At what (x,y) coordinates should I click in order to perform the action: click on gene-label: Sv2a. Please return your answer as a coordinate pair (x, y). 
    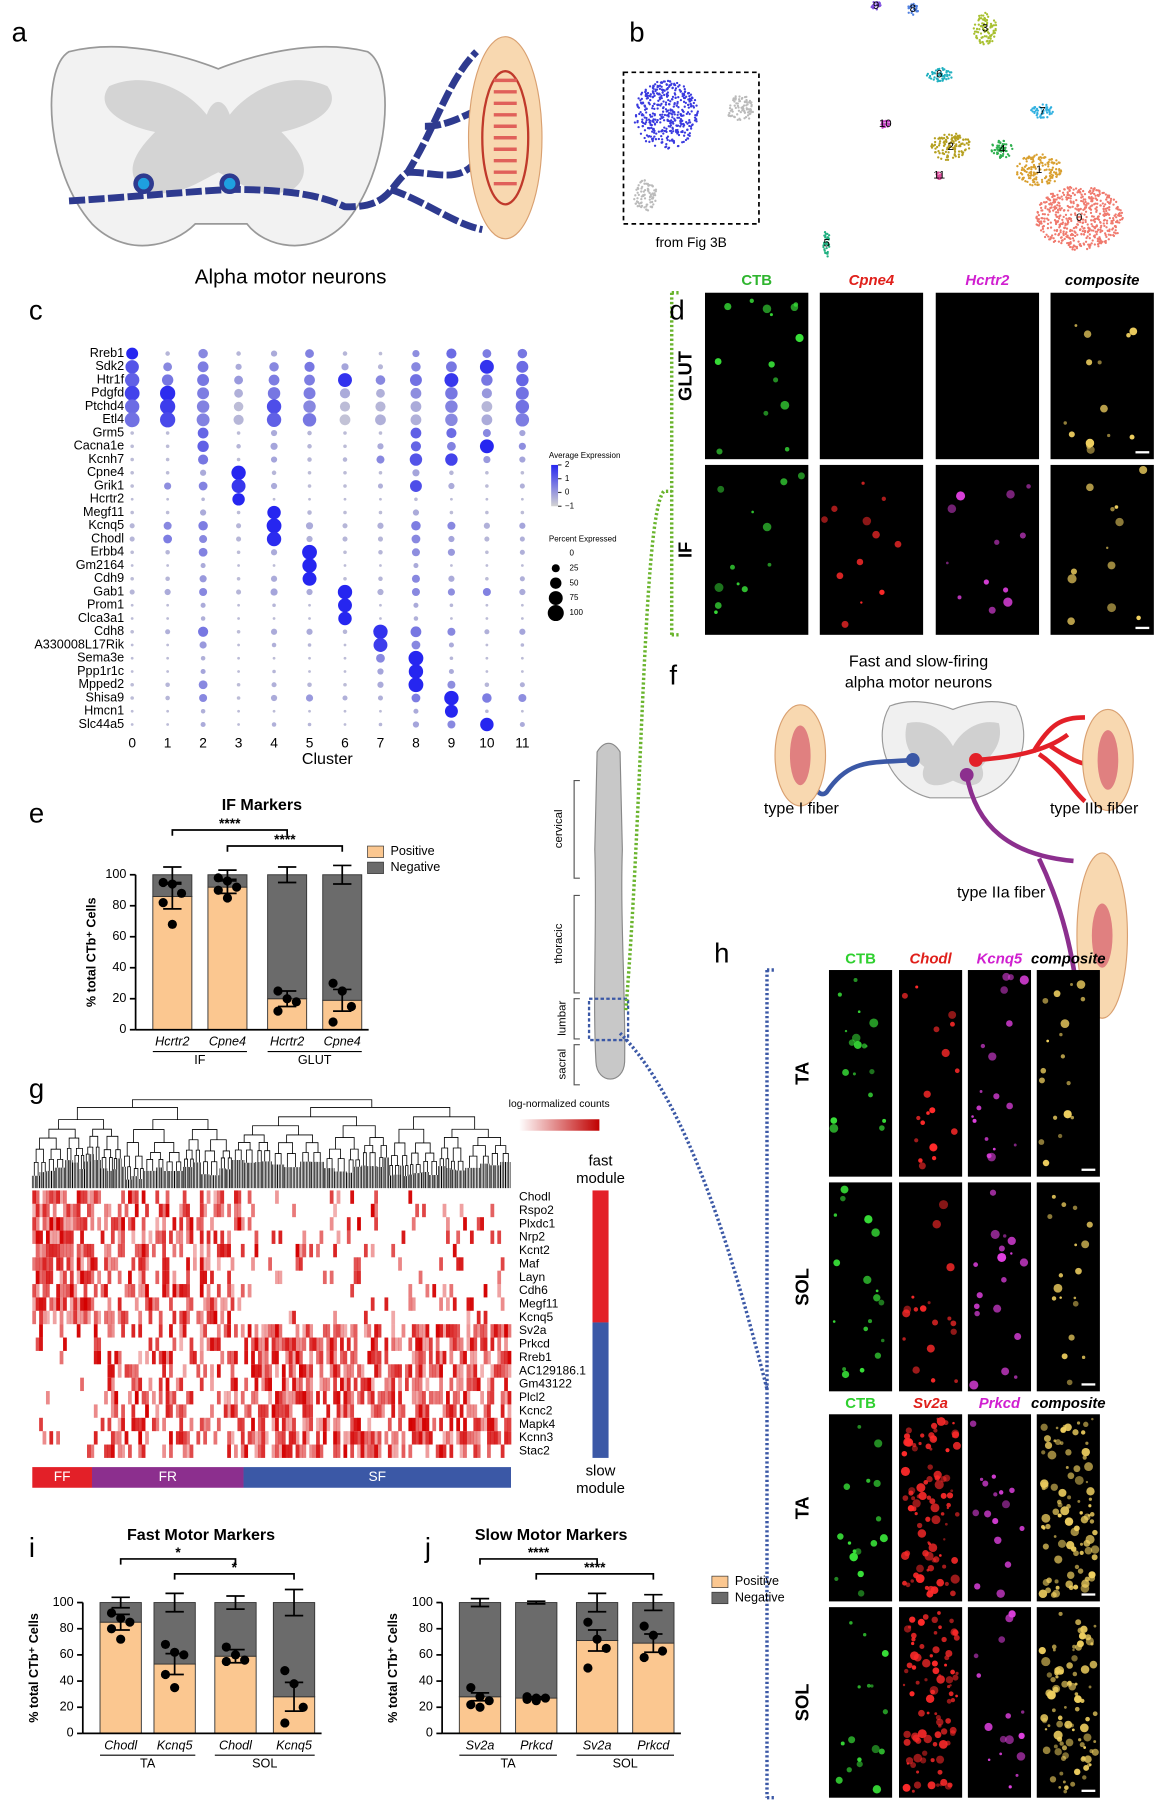
    Looking at the image, I should click on (533, 1330).